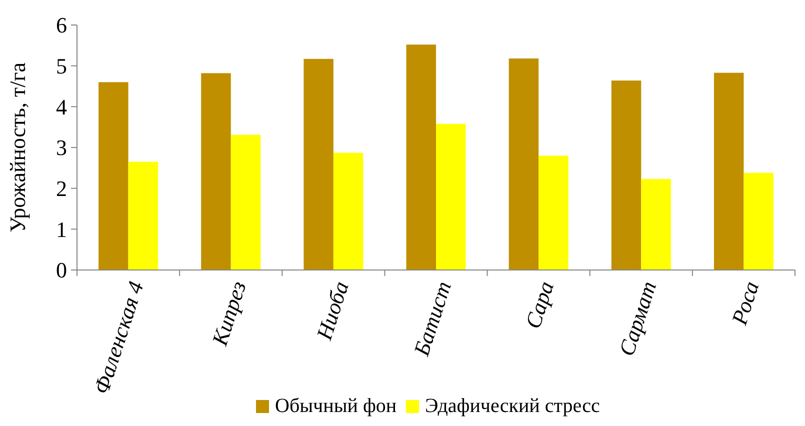 This screenshot has width=805, height=426. What do you see at coordinates (61, 270) in the screenshot?
I see `y-tick-label: 0` at bounding box center [61, 270].